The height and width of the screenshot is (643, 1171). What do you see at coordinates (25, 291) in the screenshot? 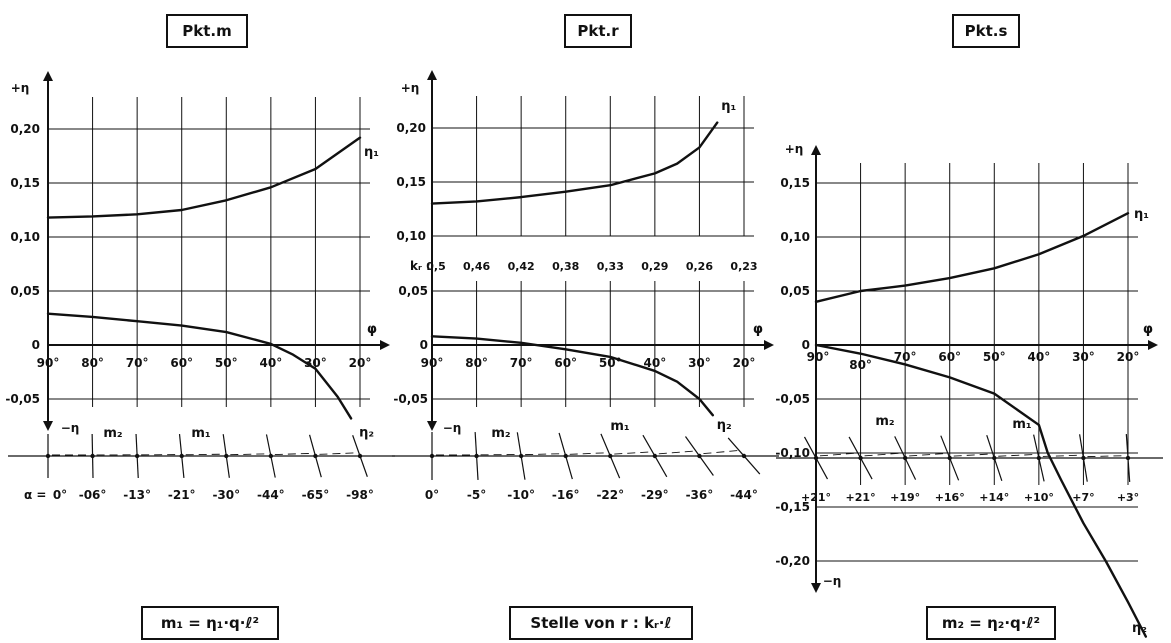
I see `m-ytick-label-3: 0,05` at bounding box center [25, 291].